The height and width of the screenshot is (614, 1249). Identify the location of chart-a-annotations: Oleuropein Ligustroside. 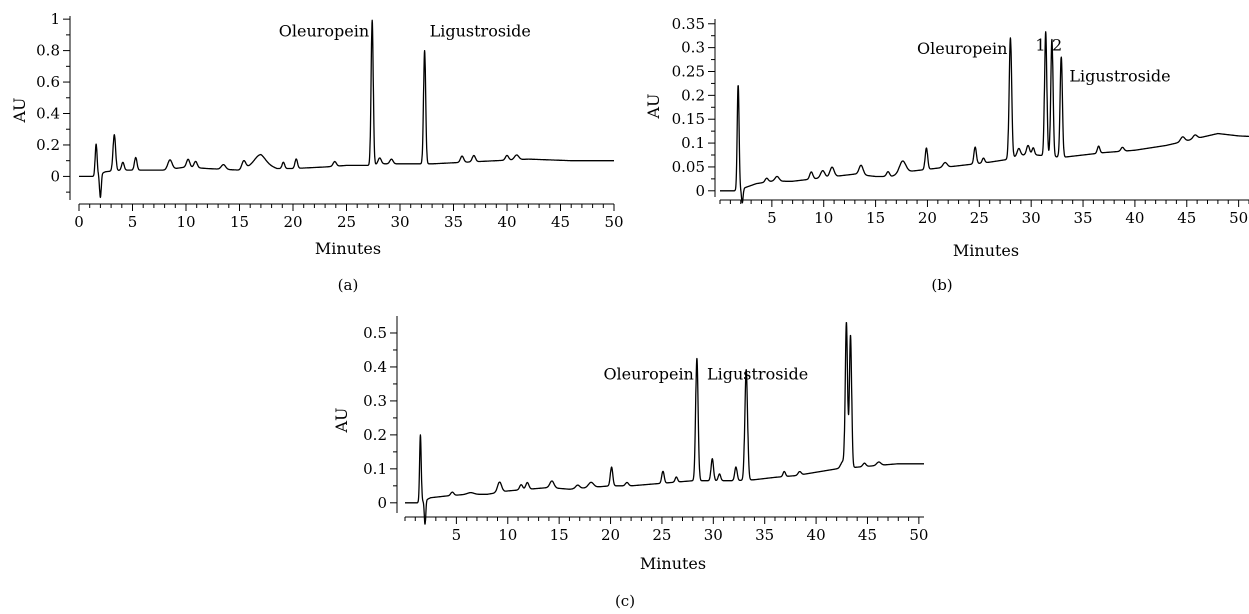
(405, 31).